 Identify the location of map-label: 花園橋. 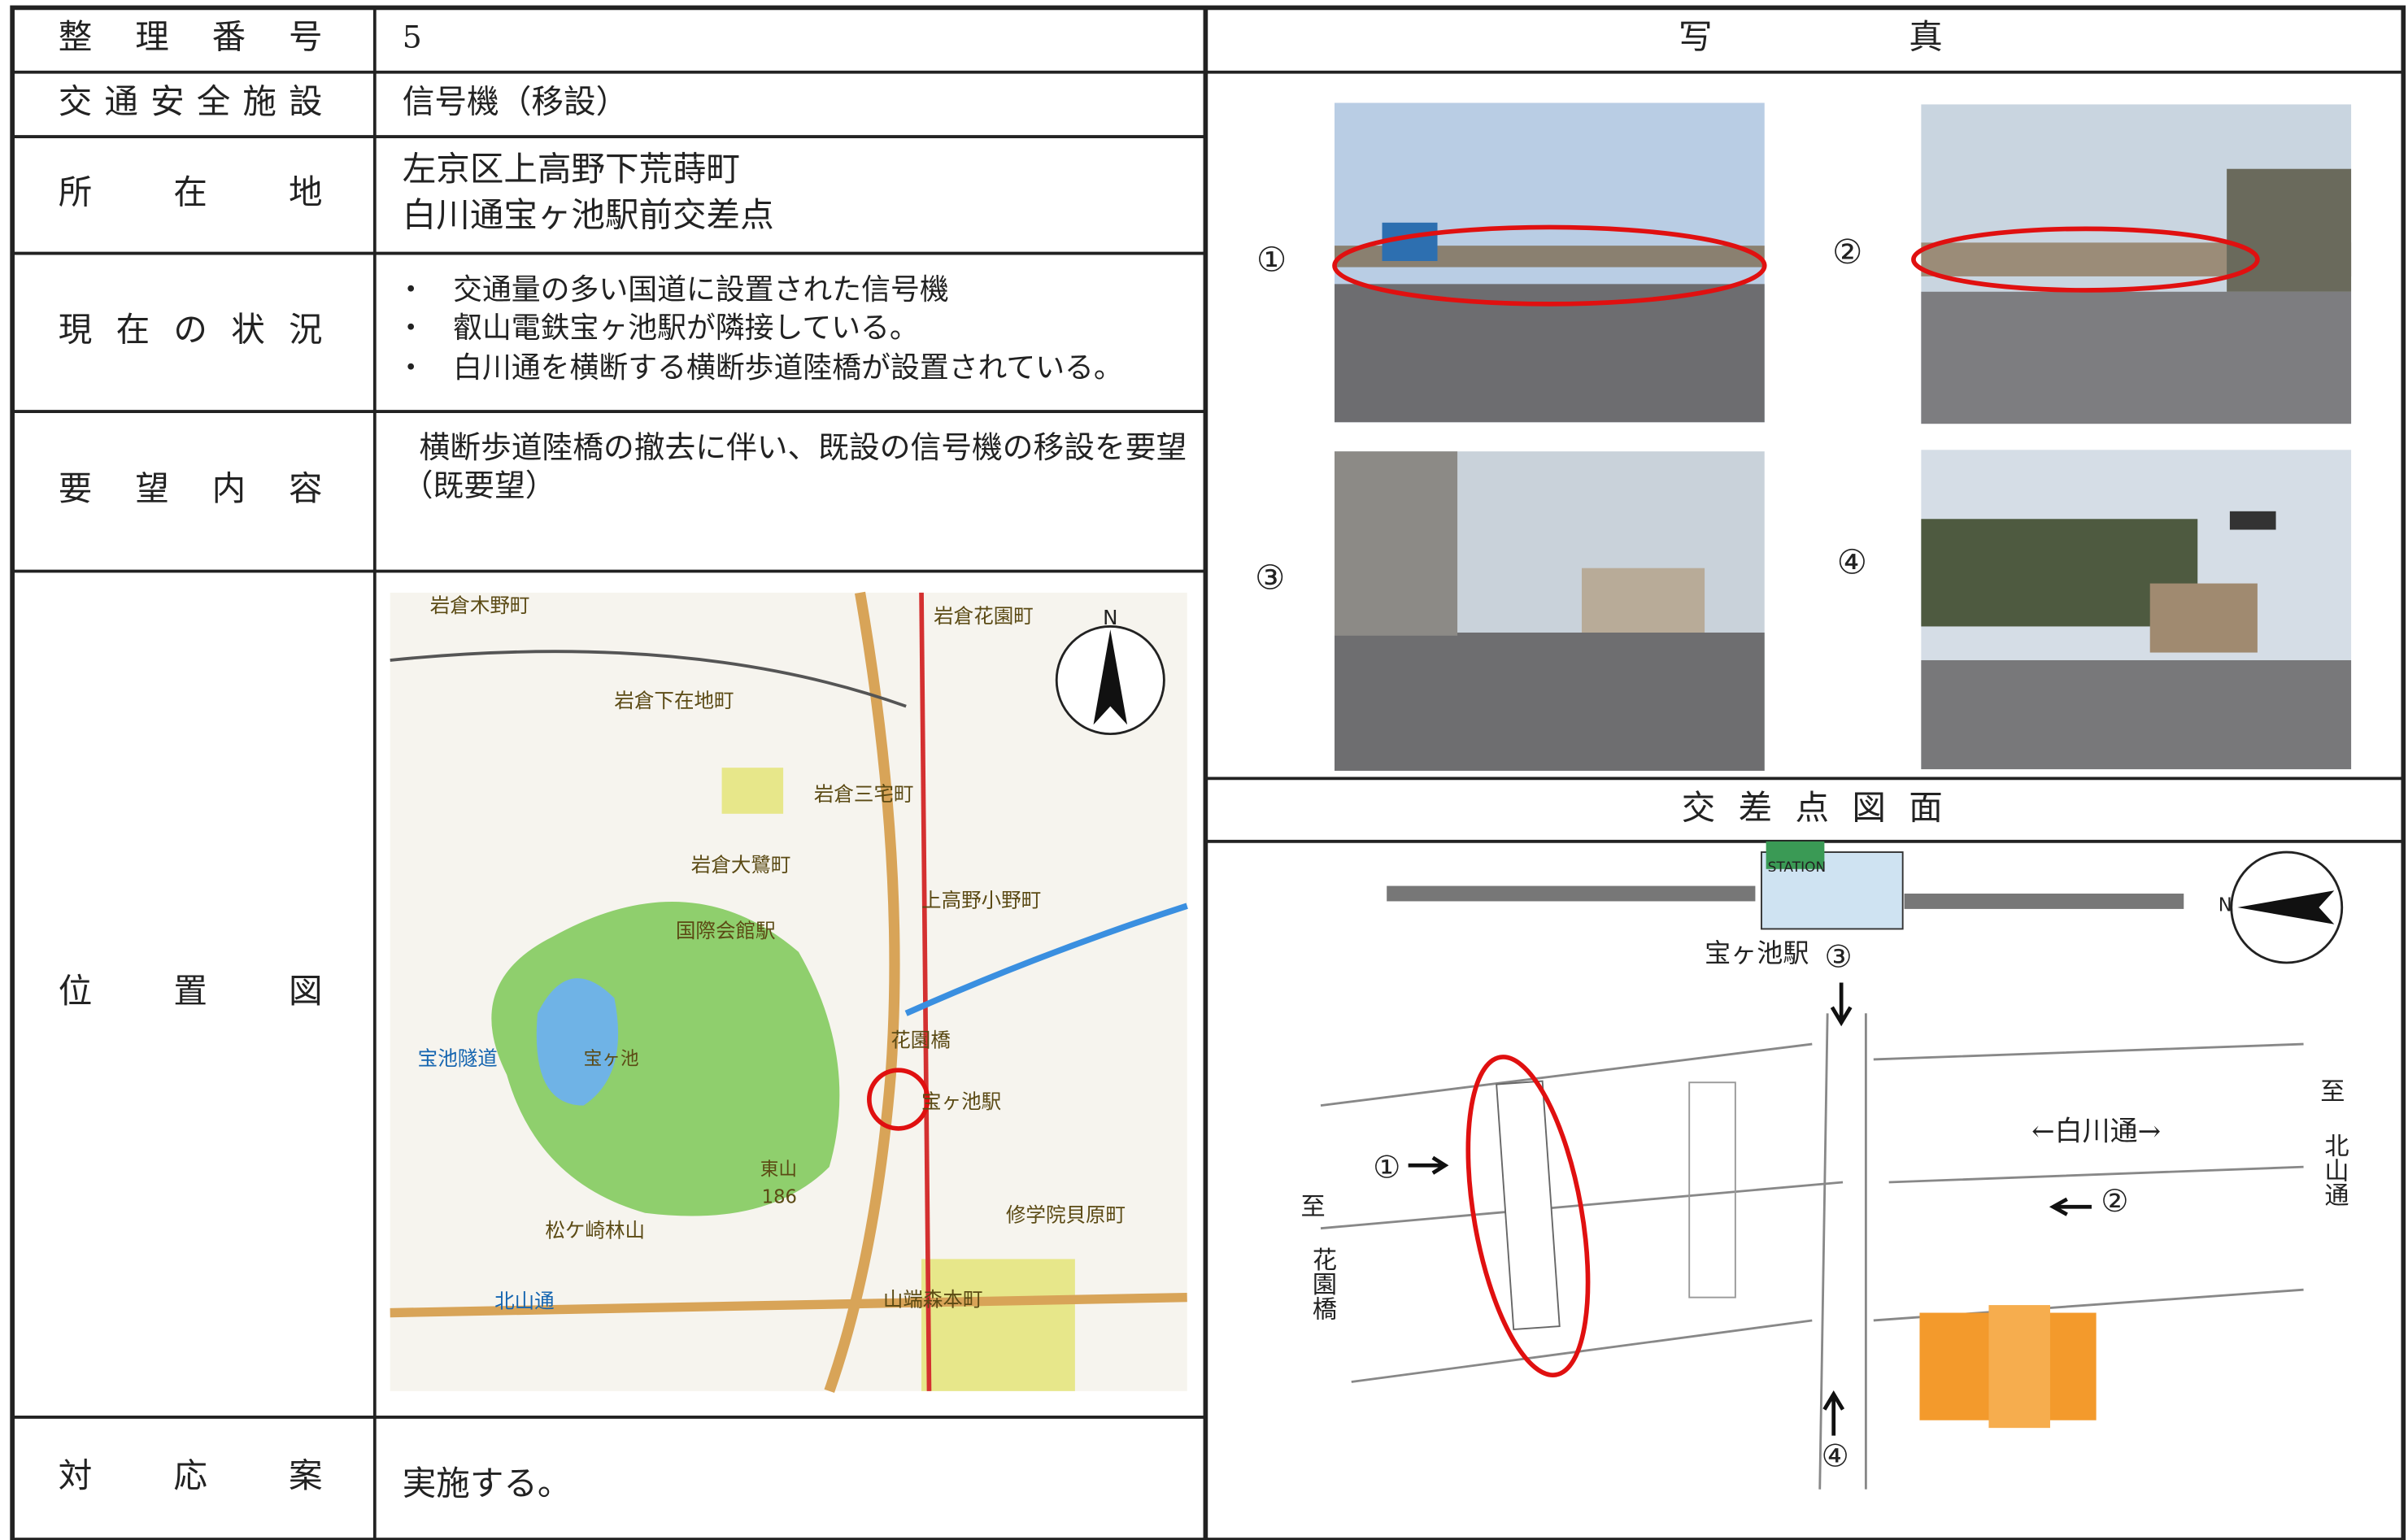
(920, 1039).